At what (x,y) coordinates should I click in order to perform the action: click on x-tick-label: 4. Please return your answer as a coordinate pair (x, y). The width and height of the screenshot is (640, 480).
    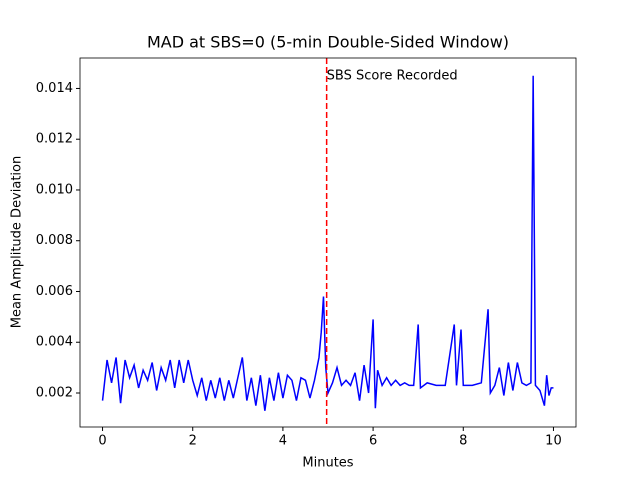
    Looking at the image, I should click on (283, 441).